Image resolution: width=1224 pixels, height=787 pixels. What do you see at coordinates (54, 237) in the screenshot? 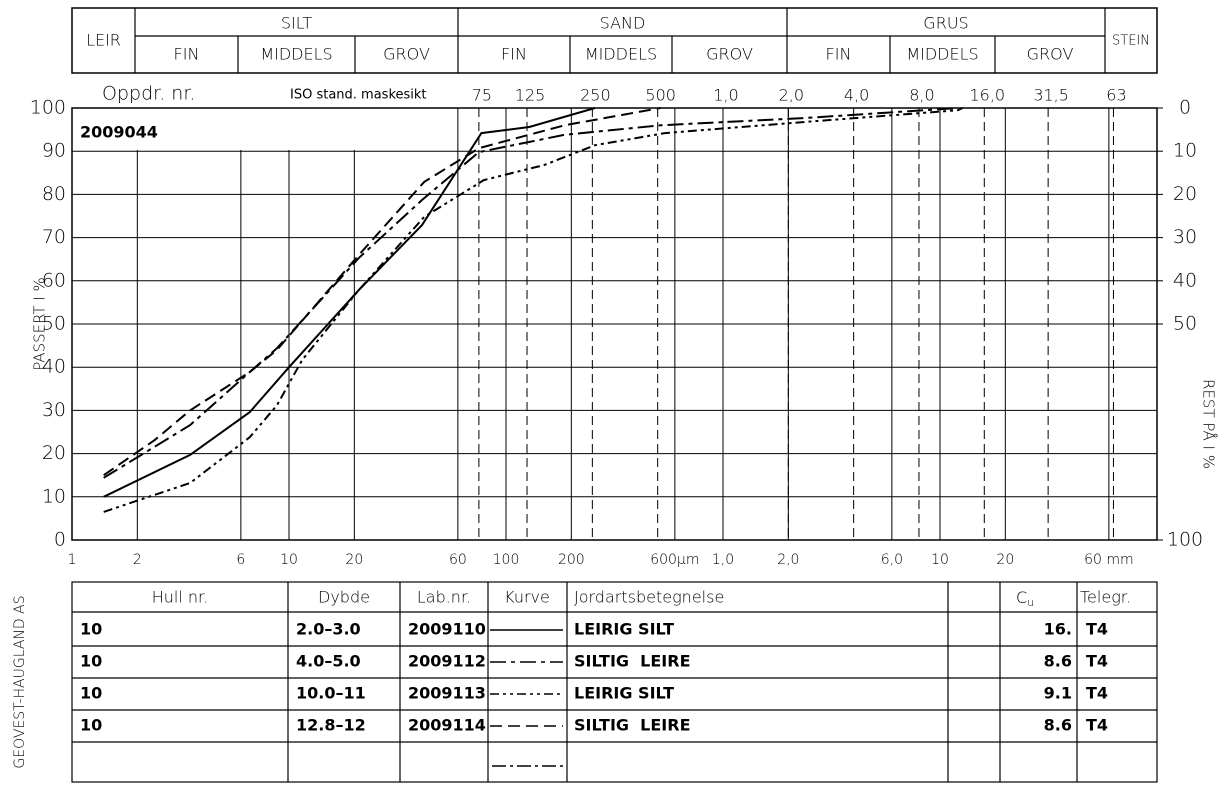
I see `y-tick-label: 70` at bounding box center [54, 237].